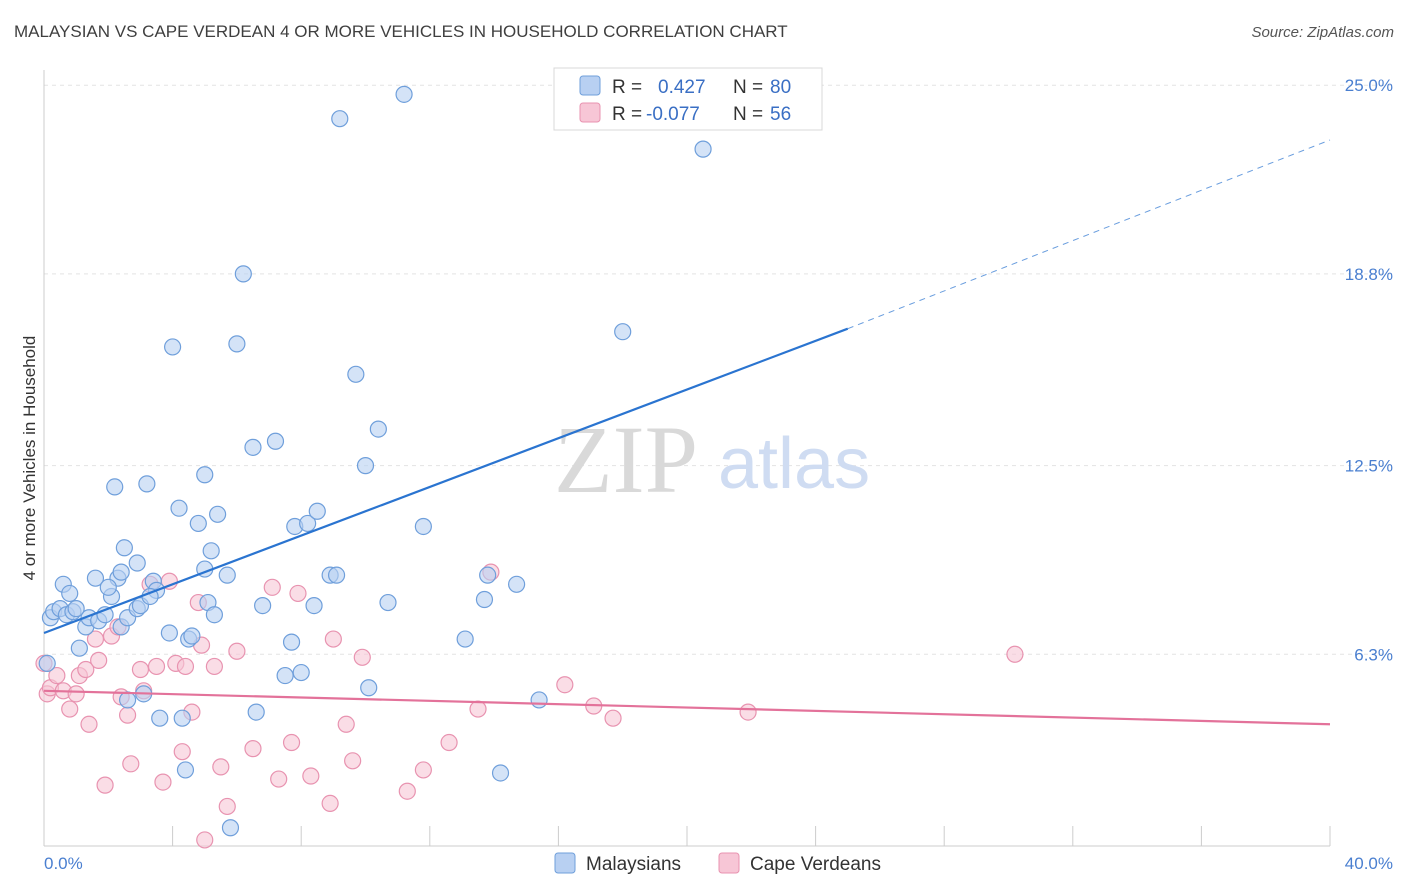 This screenshot has height=892, width=1406. What do you see at coordinates (712, 459) in the screenshot?
I see `watermark: ZIP atlas` at bounding box center [712, 459].